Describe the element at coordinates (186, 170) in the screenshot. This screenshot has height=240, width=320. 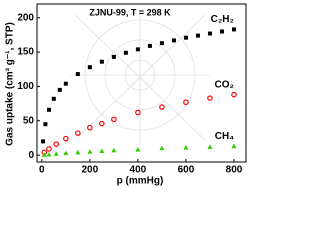
I see `x-tick-label: 600` at that location.